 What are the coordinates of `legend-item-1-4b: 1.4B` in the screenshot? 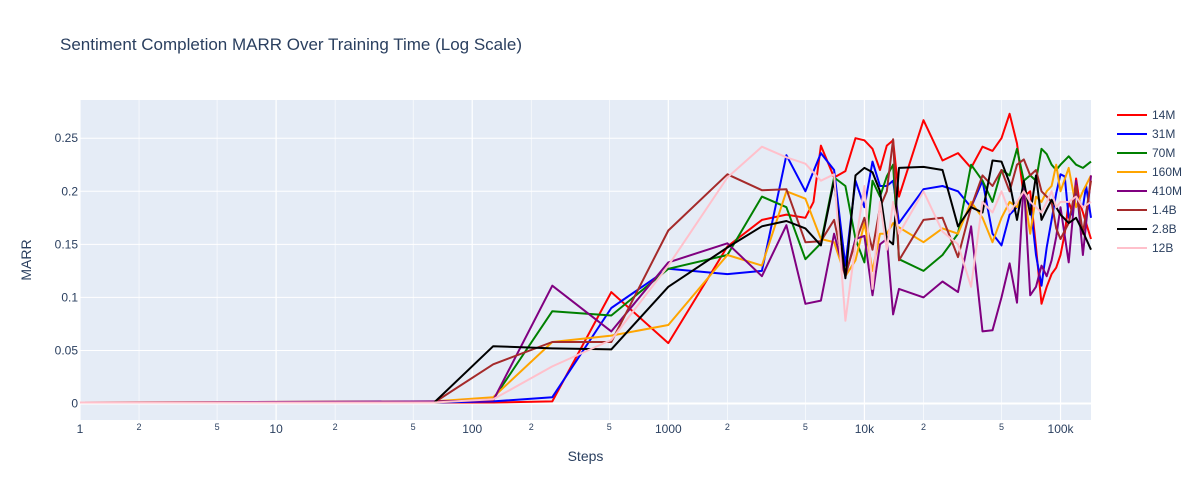 It's located at (1147, 210).